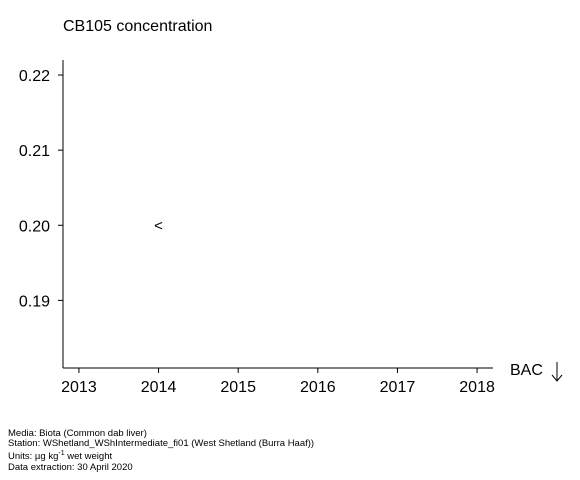  What do you see at coordinates (41, 214) in the screenshot?
I see `y-axis: 0.22 0.21 0.20 0.19` at bounding box center [41, 214].